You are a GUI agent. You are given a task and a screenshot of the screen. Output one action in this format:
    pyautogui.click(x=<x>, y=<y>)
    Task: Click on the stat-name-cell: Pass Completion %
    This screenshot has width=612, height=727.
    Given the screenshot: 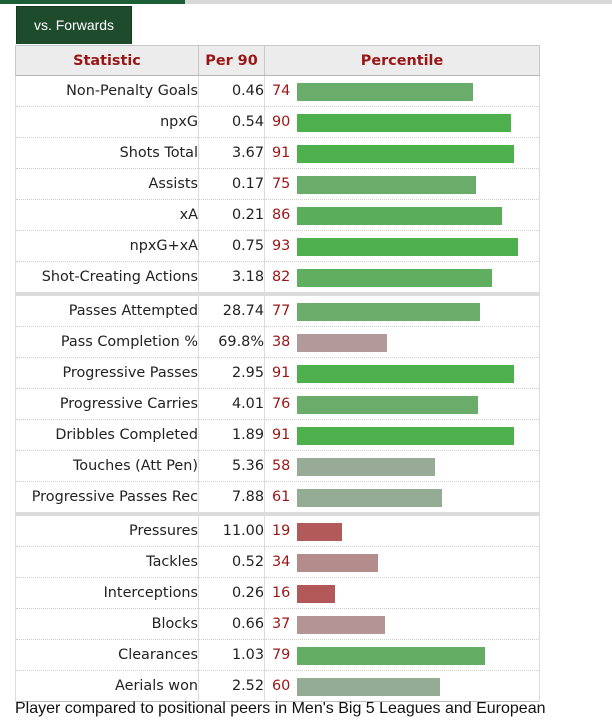 What is the action you would take?
    pyautogui.click(x=107, y=342)
    